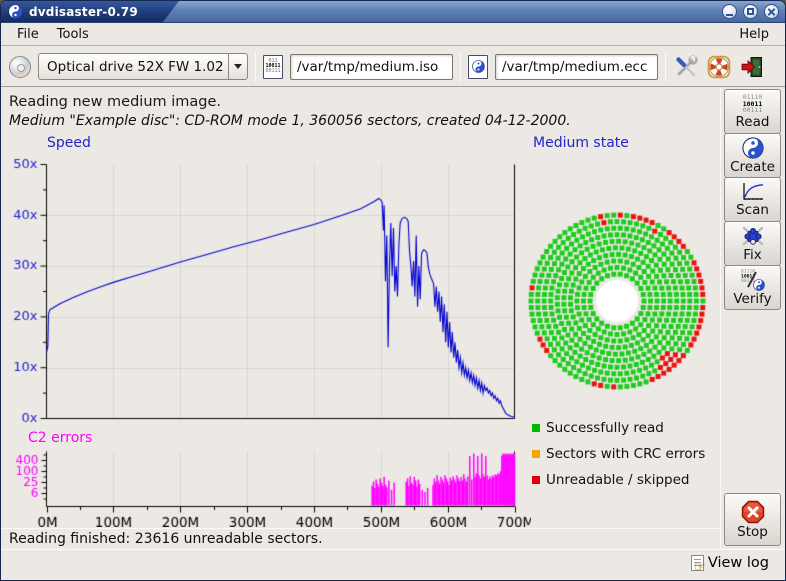  I want to click on preferences-button, so click(686, 67).